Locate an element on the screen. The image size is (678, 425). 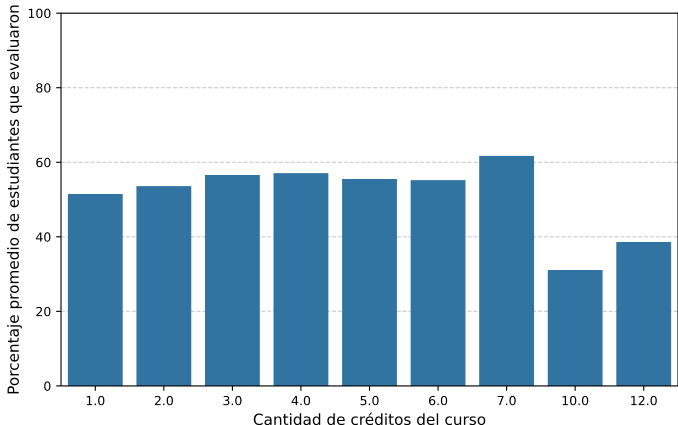
y-tick-label: 40 is located at coordinates (43, 237).